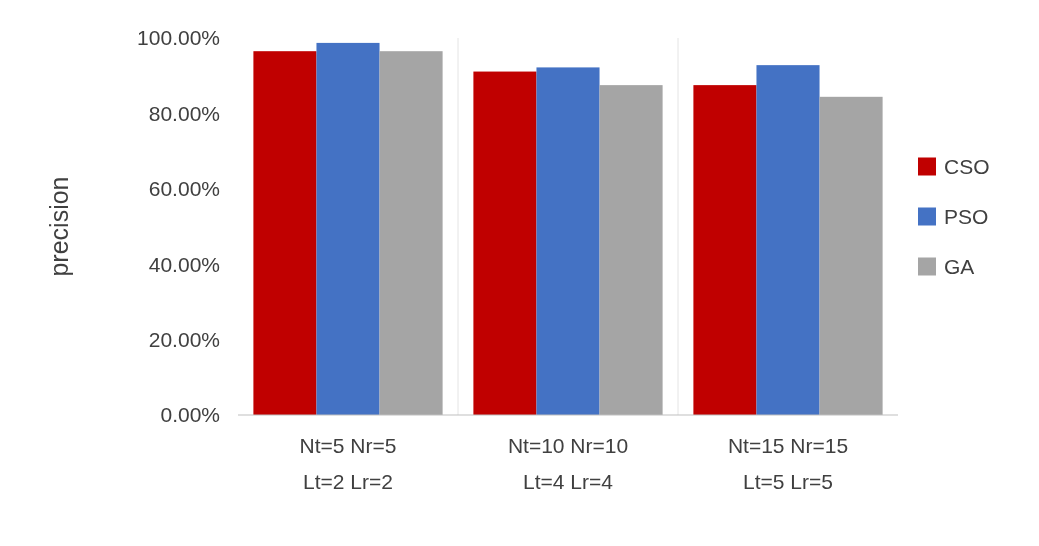 The image size is (1039, 546). What do you see at coordinates (184, 339) in the screenshot?
I see `y-tick-label: 20.00%` at bounding box center [184, 339].